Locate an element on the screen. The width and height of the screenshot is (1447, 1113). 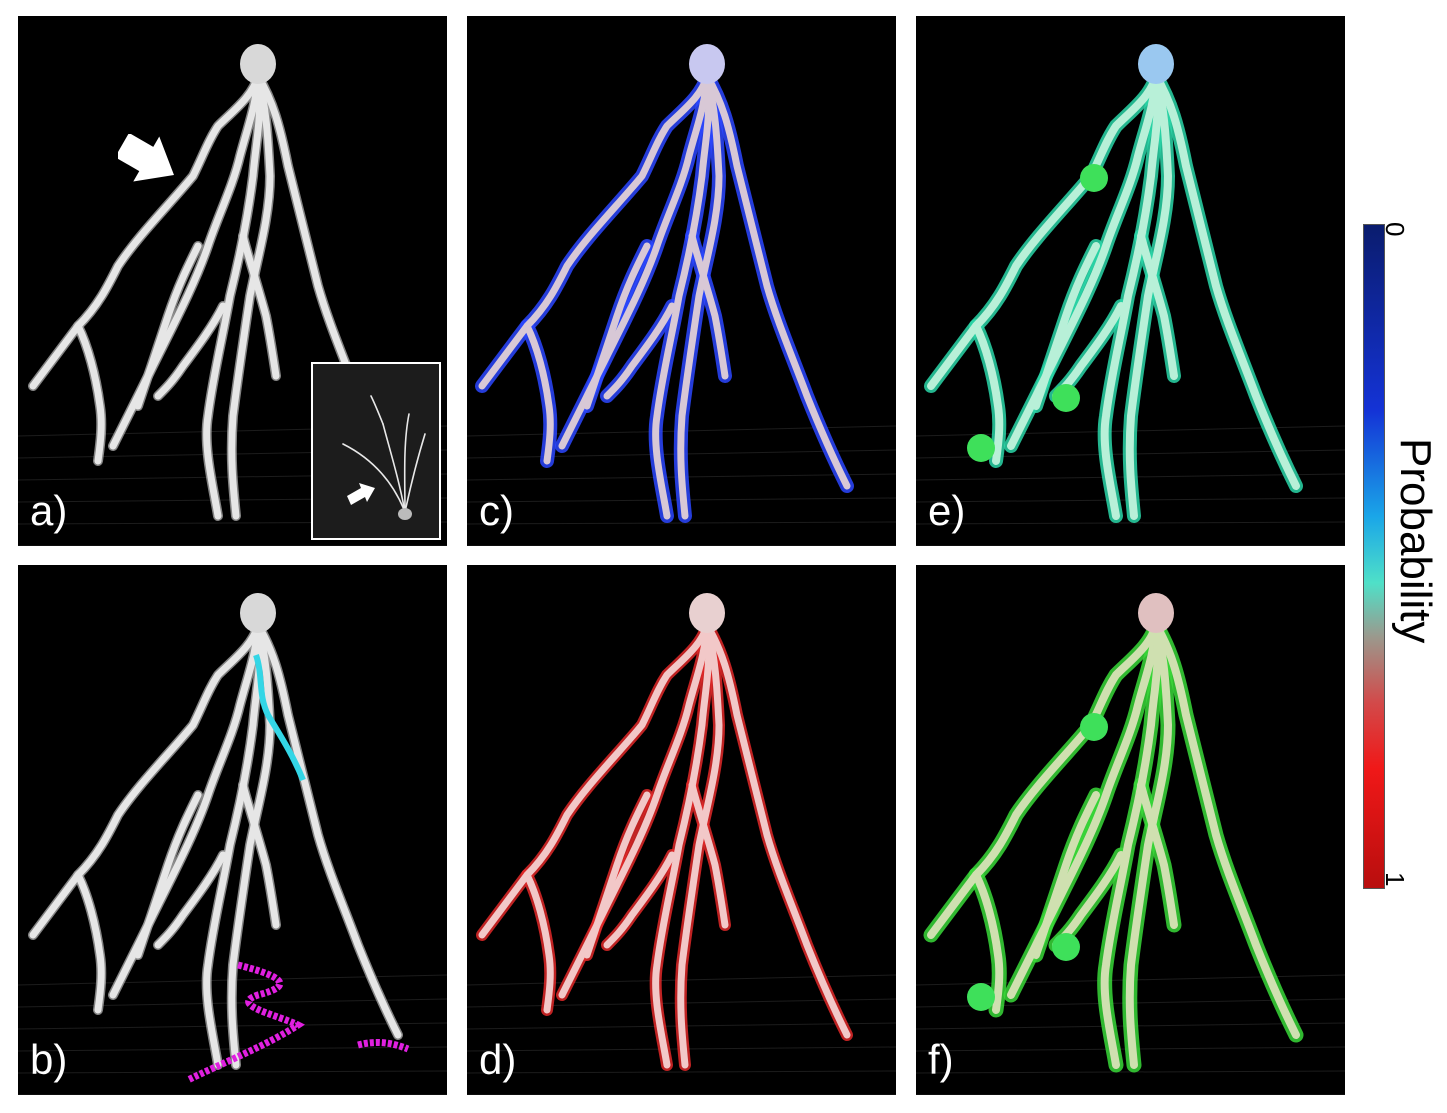
panel-b: b) is located at coordinates (232, 830).